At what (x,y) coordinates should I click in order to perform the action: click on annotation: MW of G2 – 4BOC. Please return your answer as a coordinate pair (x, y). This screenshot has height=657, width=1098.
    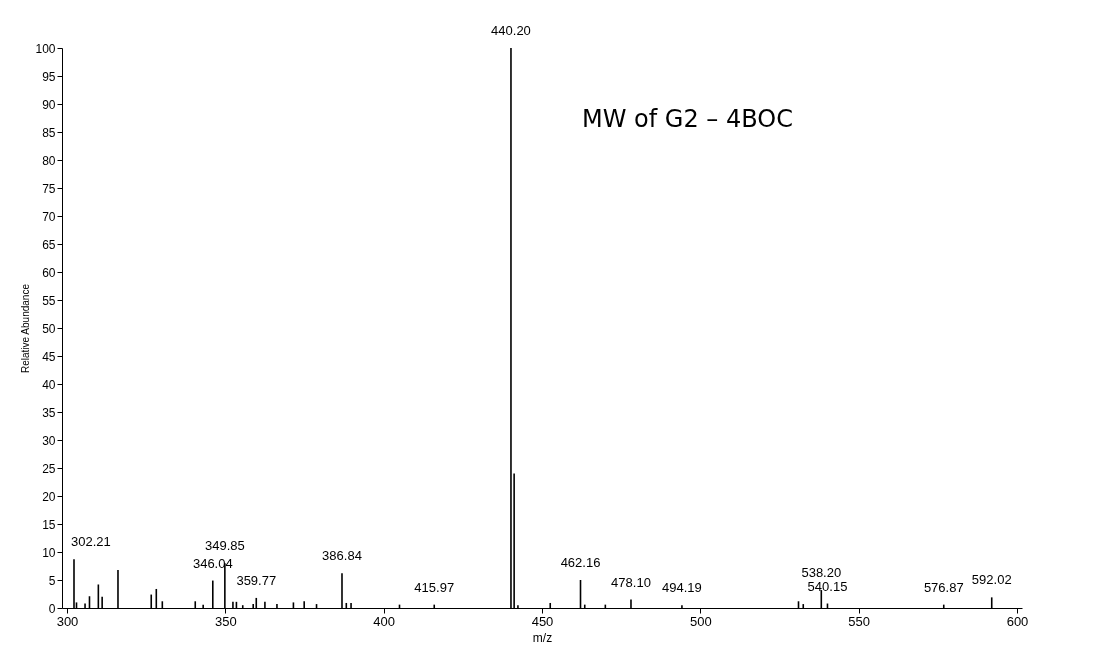
    Looking at the image, I should click on (687, 119).